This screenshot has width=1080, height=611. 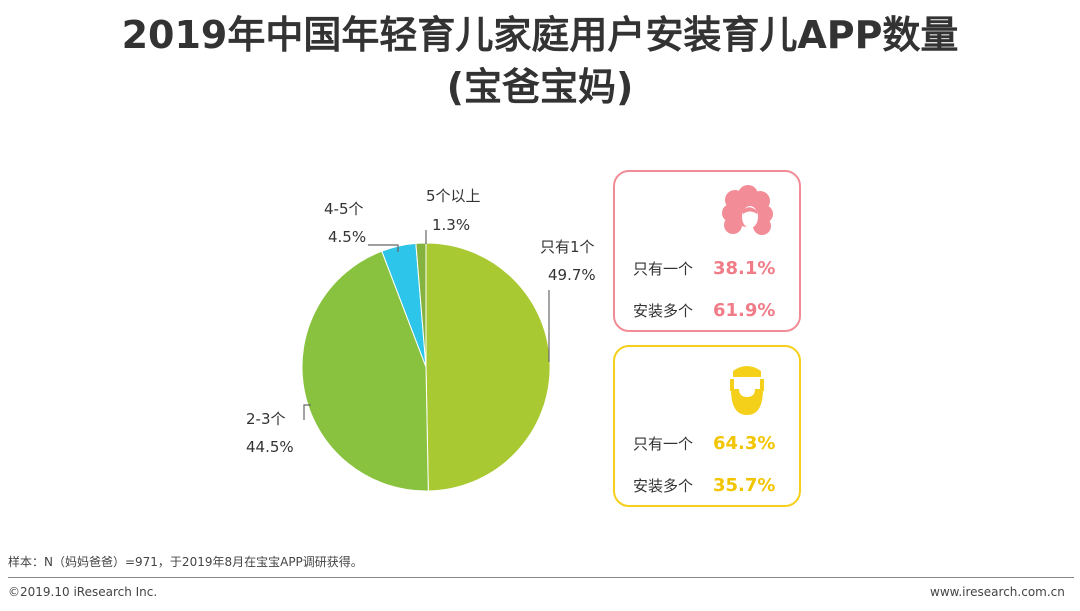 What do you see at coordinates (453, 196) in the screenshot?
I see `slice-label-five-plus-name: 5个以上` at bounding box center [453, 196].